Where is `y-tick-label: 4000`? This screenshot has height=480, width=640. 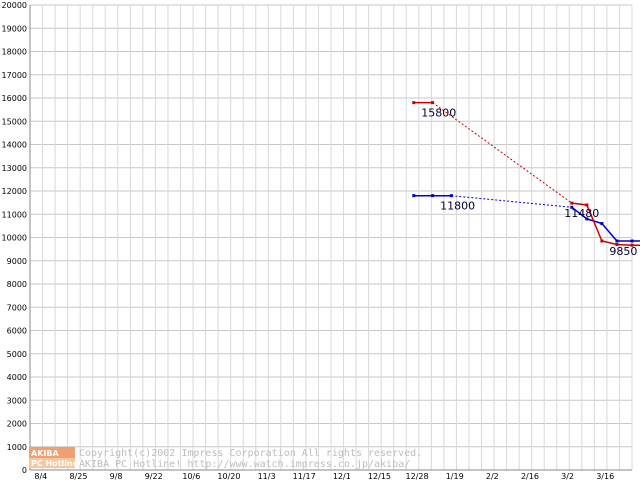
y-tick-label: 4000 is located at coordinates (17, 377).